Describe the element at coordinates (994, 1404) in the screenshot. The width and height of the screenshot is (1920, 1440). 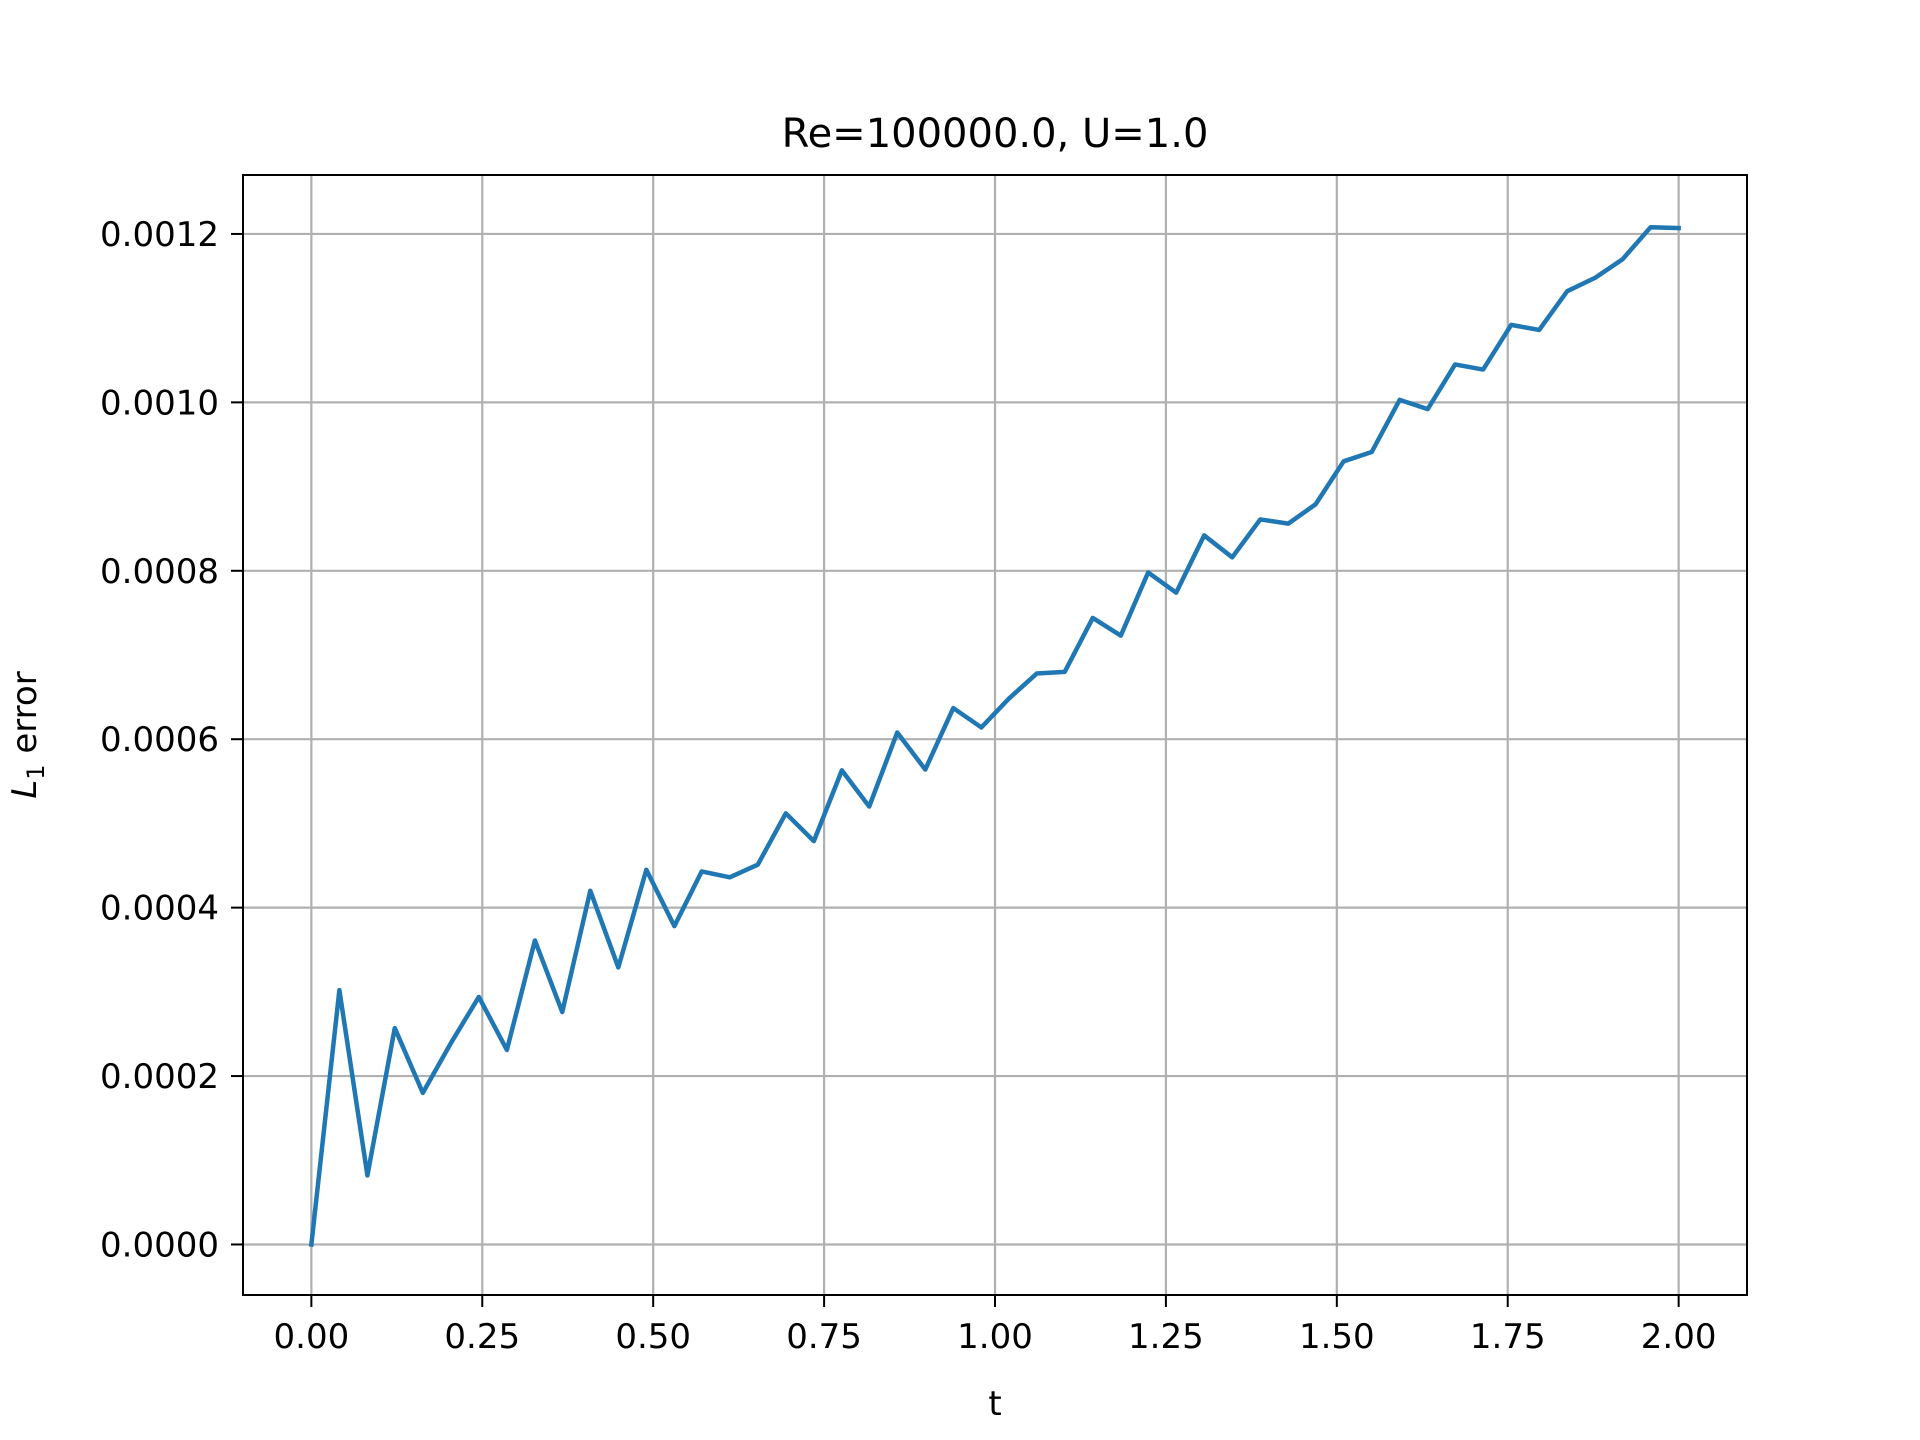
I see `x-axis-label: t` at that location.